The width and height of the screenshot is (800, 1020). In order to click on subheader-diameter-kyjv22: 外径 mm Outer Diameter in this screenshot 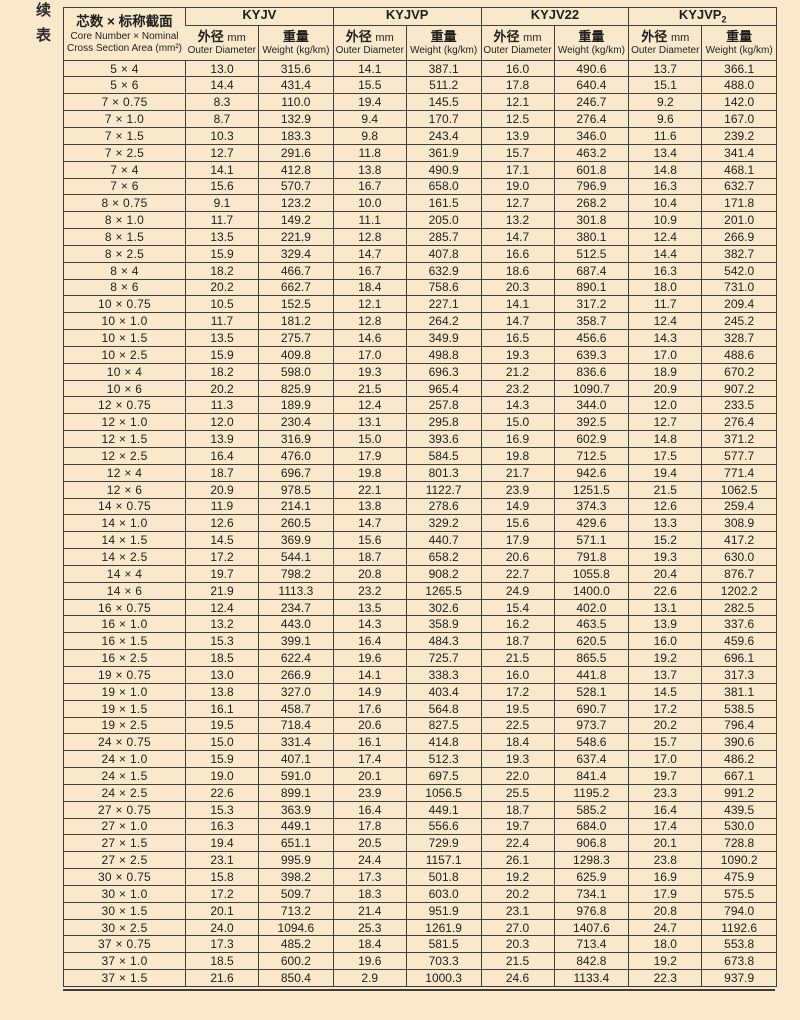, I will do `click(517, 43)`.